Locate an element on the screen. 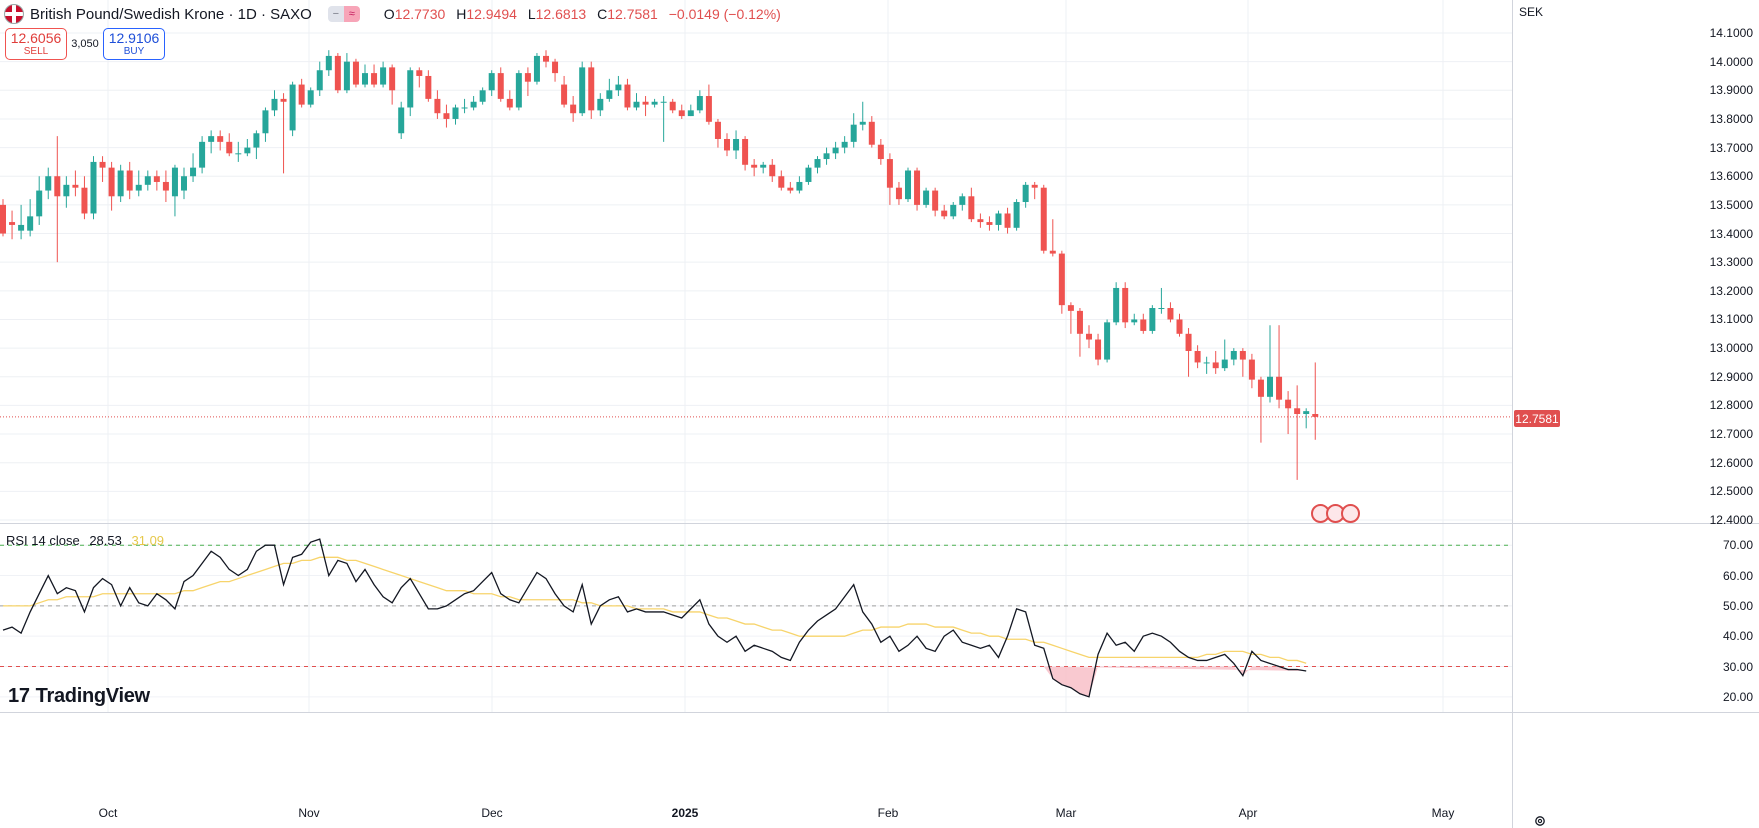 This screenshot has width=1759, height=828. flag-icon is located at coordinates (14, 14).